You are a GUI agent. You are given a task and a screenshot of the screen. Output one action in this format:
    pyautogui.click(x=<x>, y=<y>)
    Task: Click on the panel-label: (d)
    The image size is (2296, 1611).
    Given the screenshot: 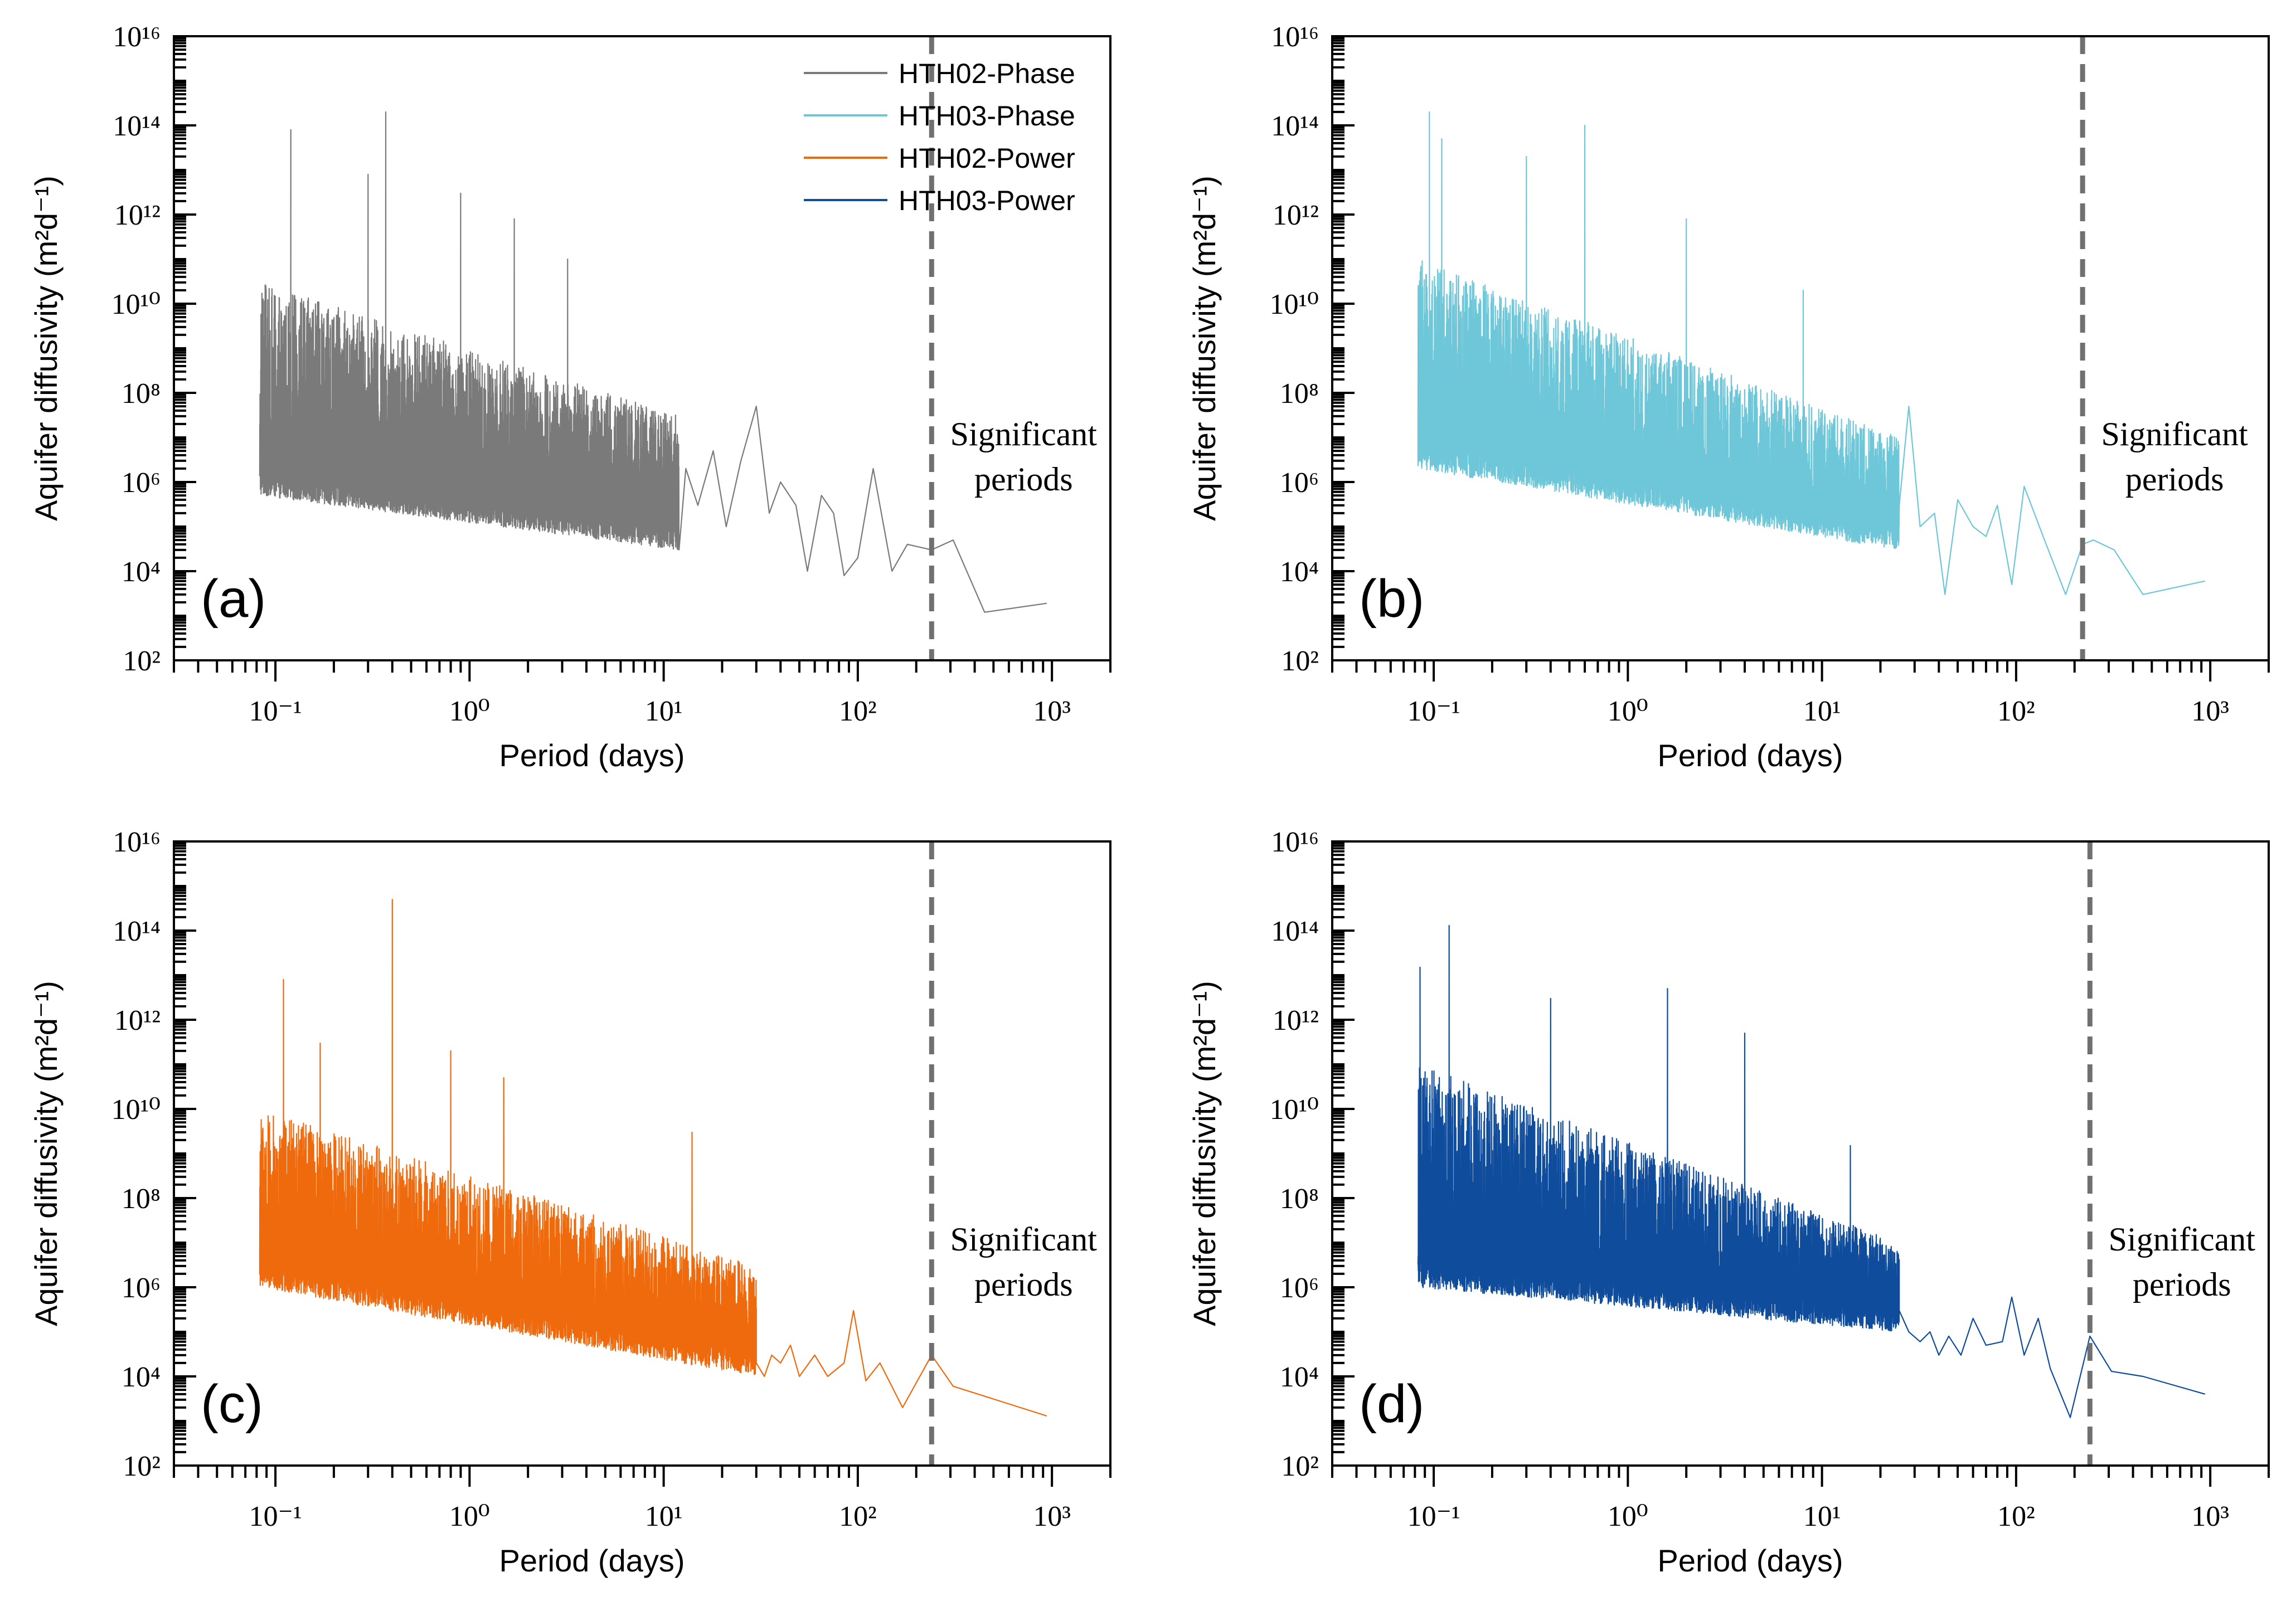 What is the action you would take?
    pyautogui.click(x=1391, y=1404)
    